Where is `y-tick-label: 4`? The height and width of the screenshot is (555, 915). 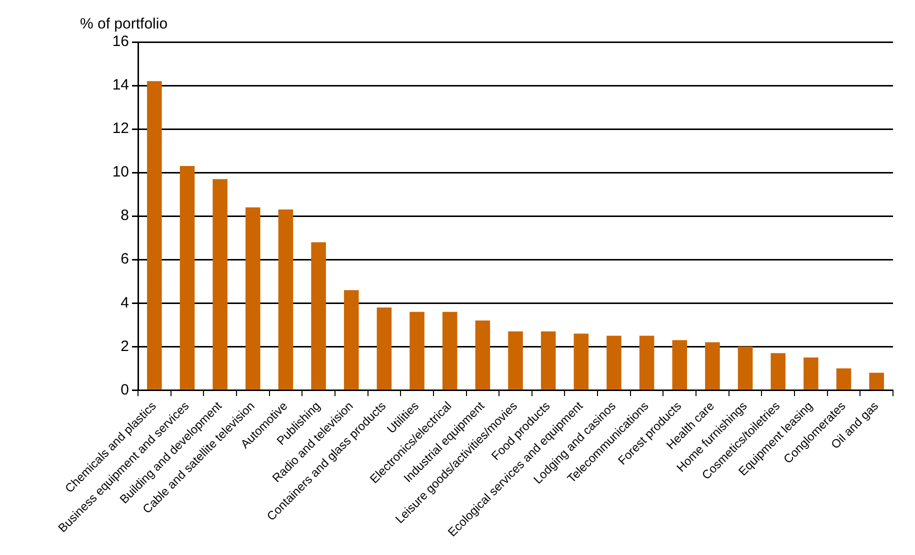
y-tick-label: 4 is located at coordinates (124, 303).